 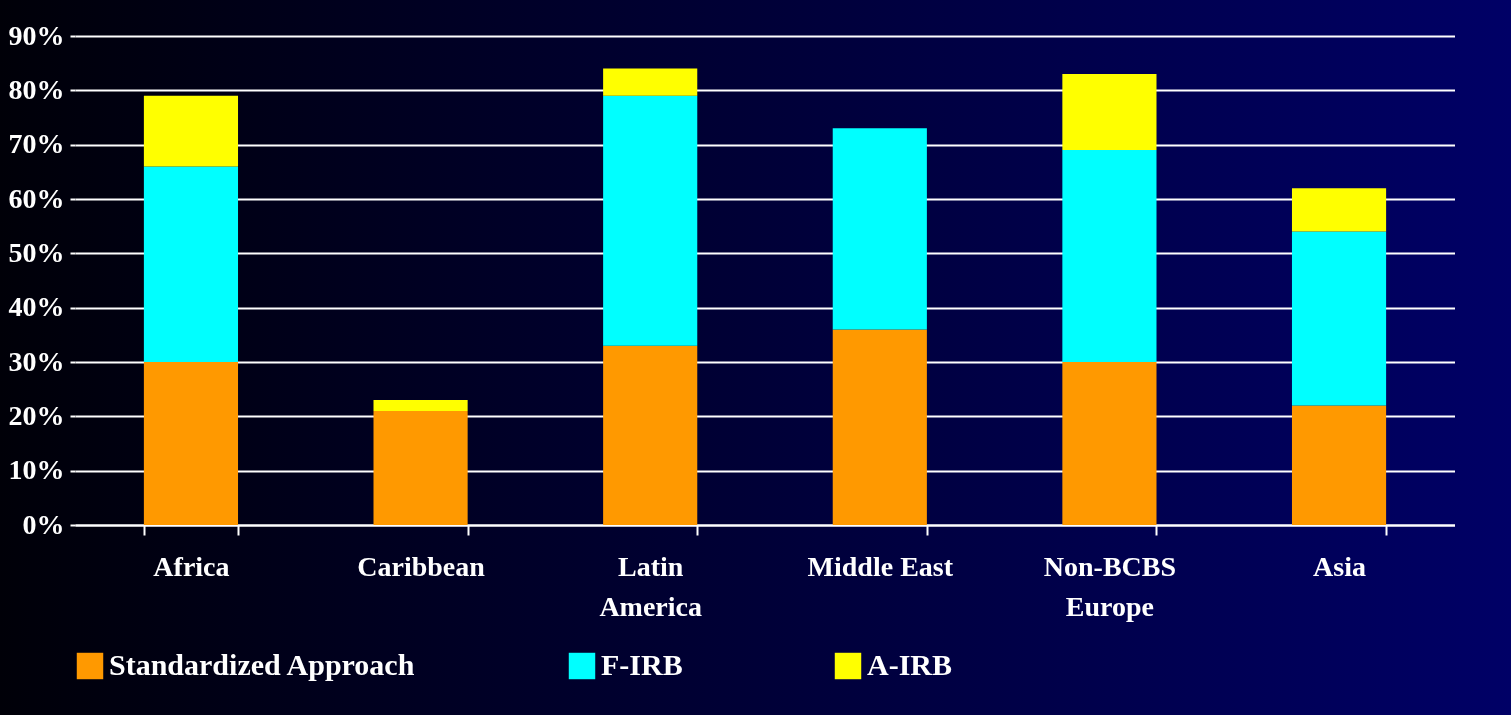 I want to click on x-tick-label: Caribbean, so click(x=421, y=566).